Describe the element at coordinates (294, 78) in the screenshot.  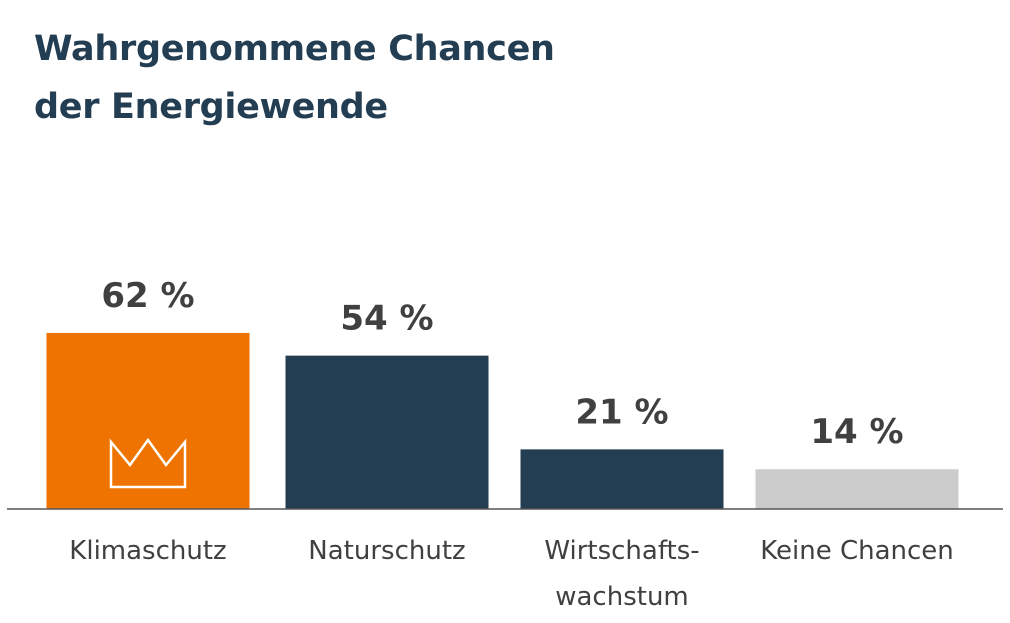
I see `chart-title: Wahrgenommene Chancen der Energiewende` at that location.